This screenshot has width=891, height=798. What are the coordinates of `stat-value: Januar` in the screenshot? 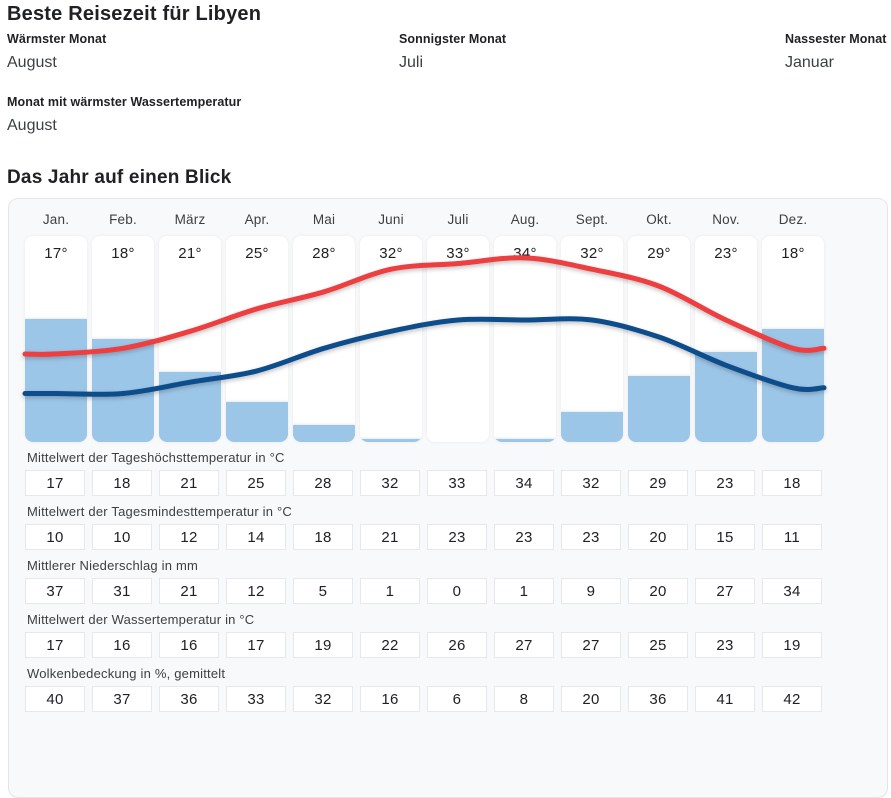 It's located at (809, 62).